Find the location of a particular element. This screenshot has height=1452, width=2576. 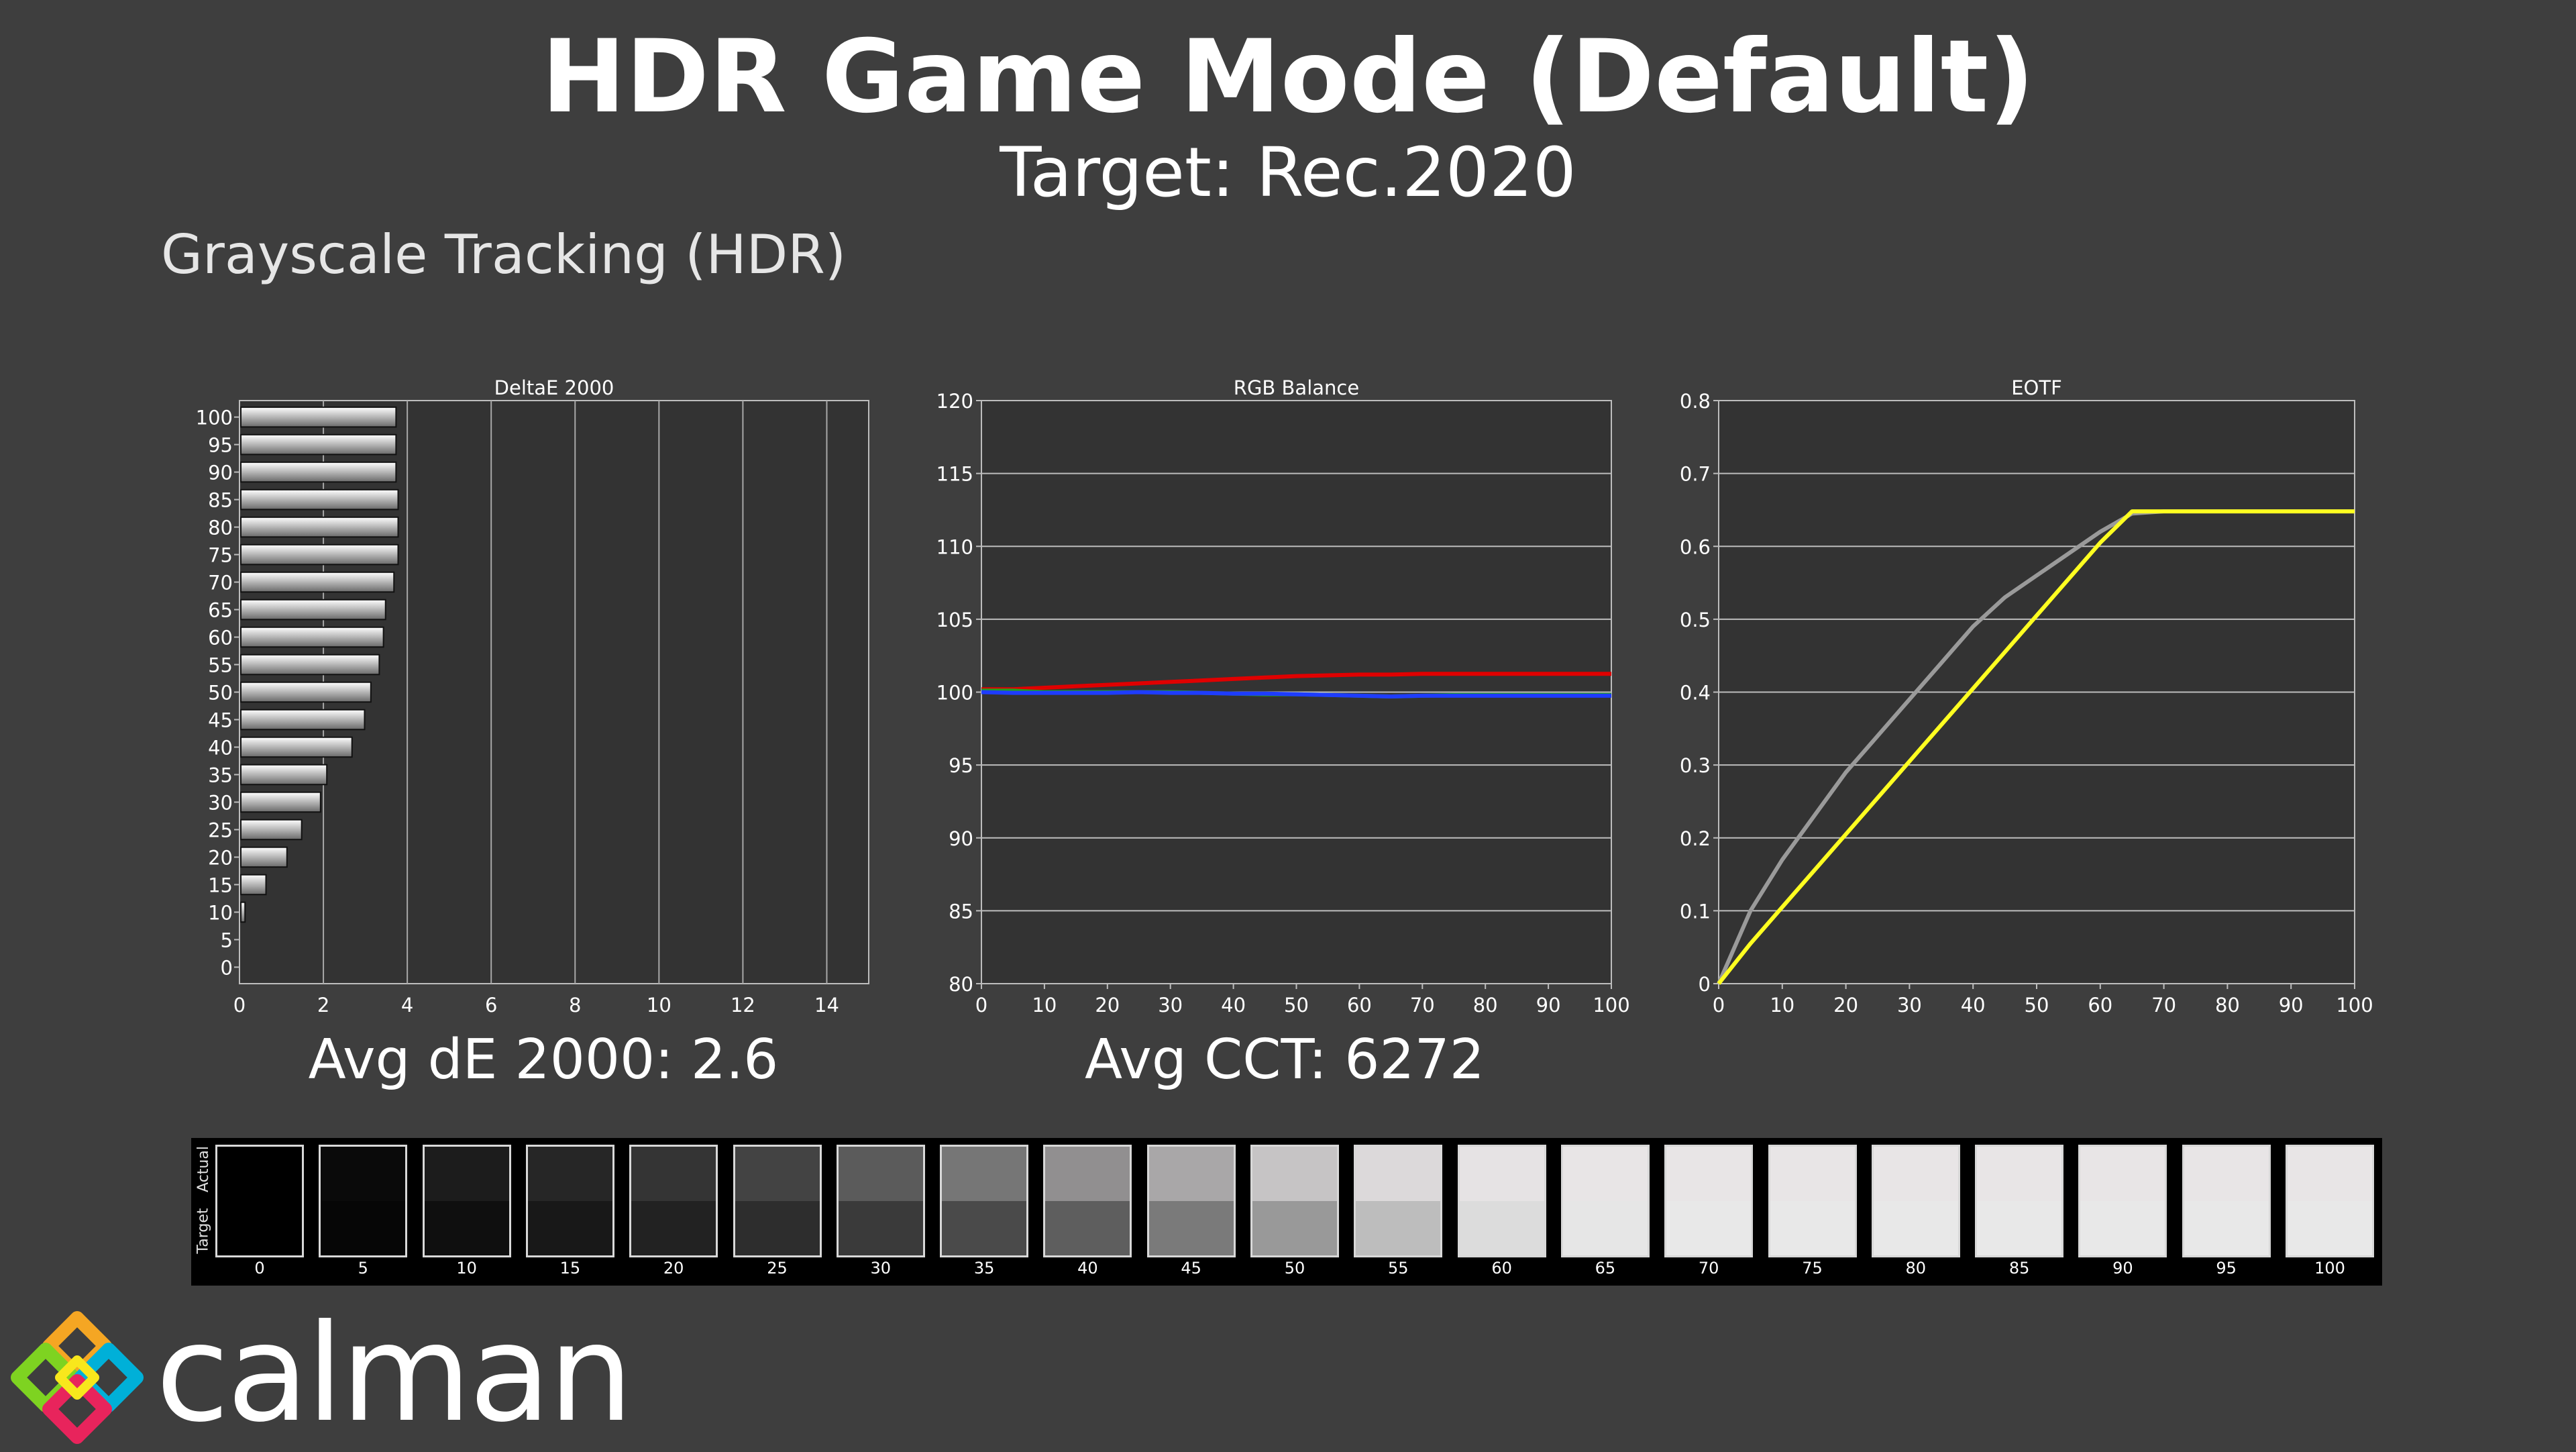

calman-logo: calman is located at coordinates (335, 1374).